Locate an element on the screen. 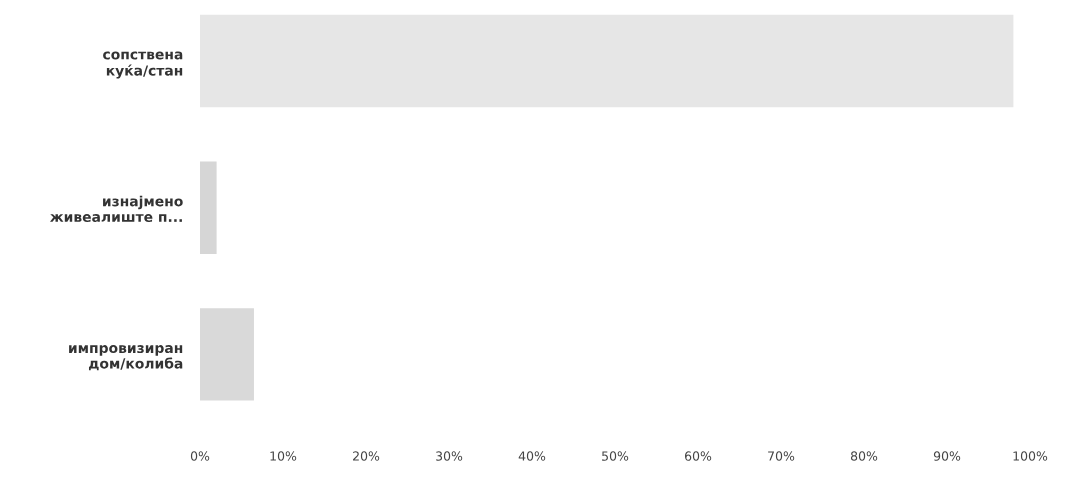 The height and width of the screenshot is (481, 1088). x-tick-label: 0% is located at coordinates (200, 456).